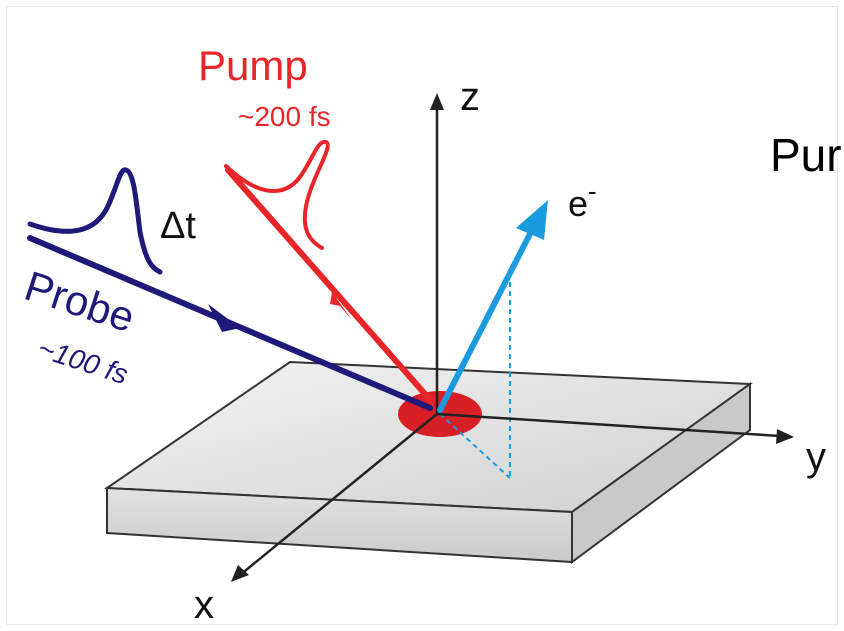 The image size is (844, 631). Describe the element at coordinates (341, 306) in the screenshot. I see `pump-direction-arrow` at that location.